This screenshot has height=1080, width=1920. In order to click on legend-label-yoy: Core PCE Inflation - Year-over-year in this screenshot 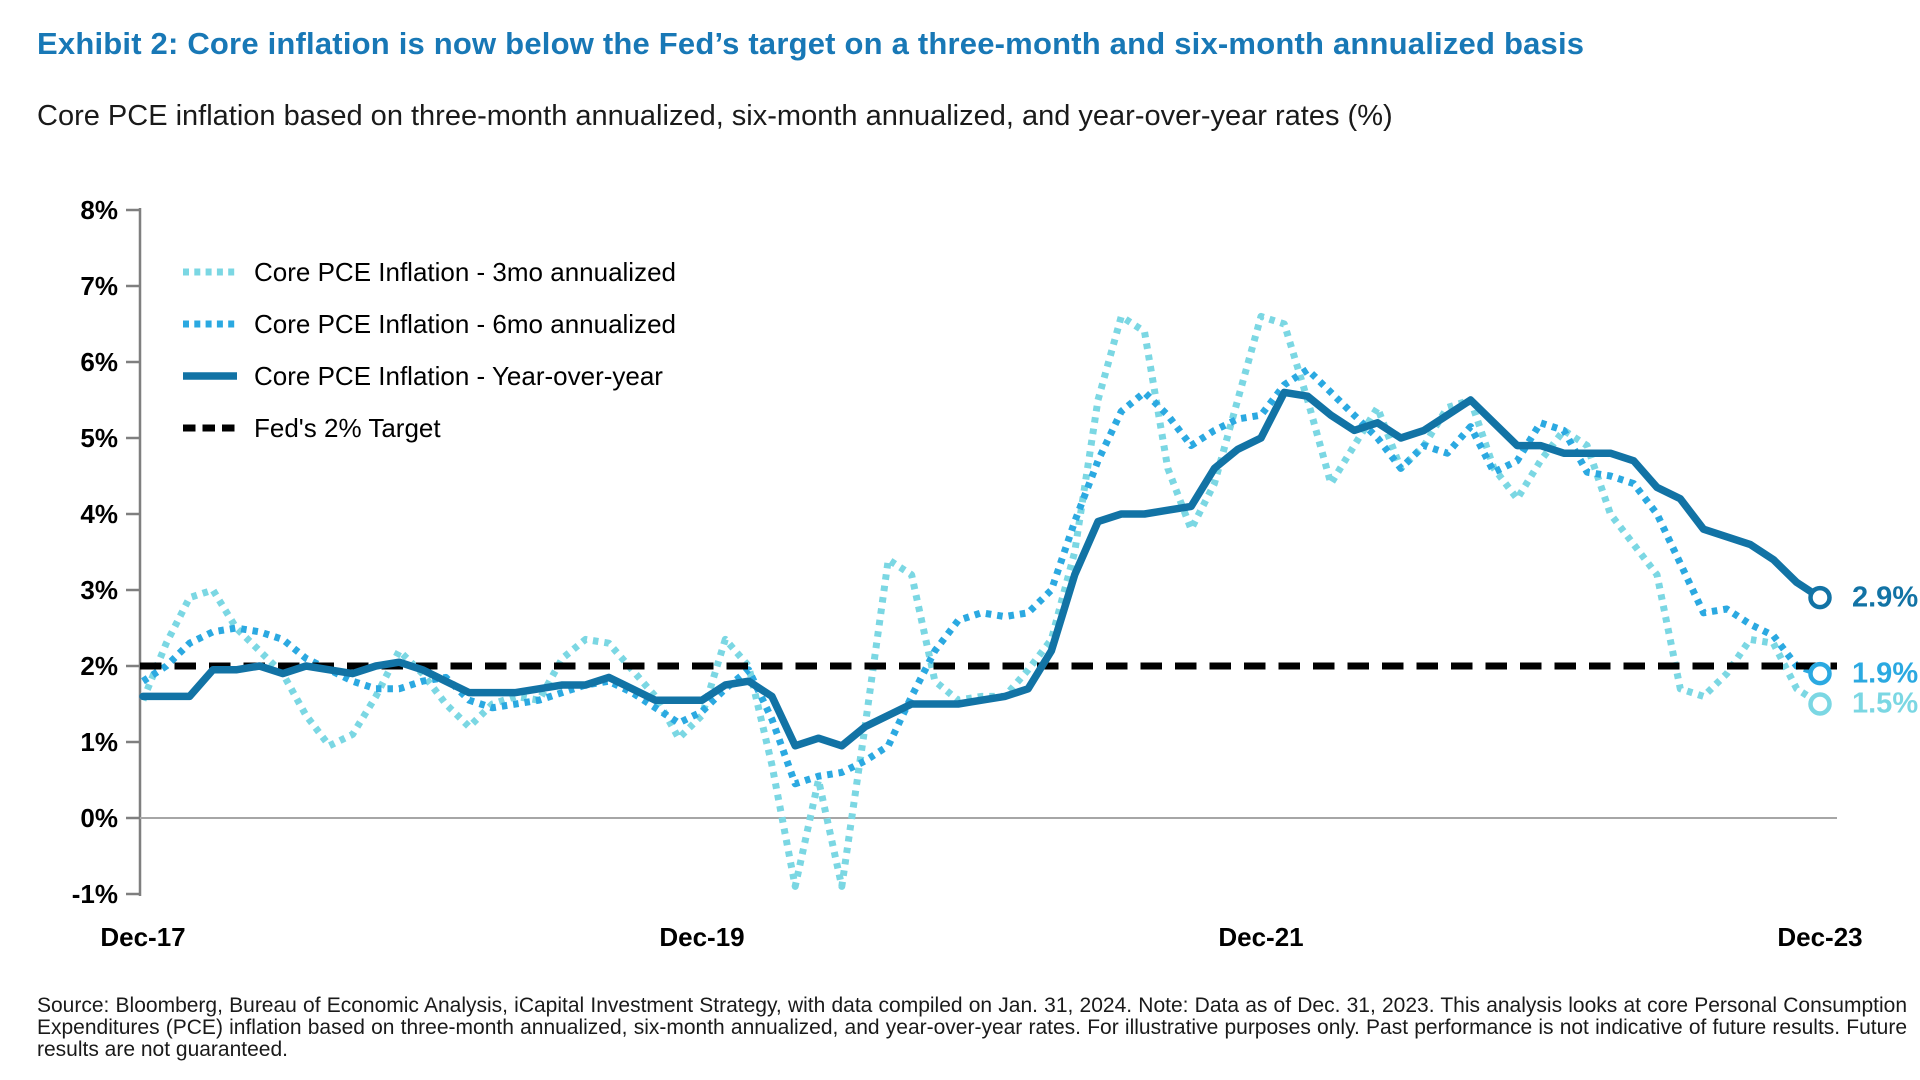, I will do `click(458, 375)`.